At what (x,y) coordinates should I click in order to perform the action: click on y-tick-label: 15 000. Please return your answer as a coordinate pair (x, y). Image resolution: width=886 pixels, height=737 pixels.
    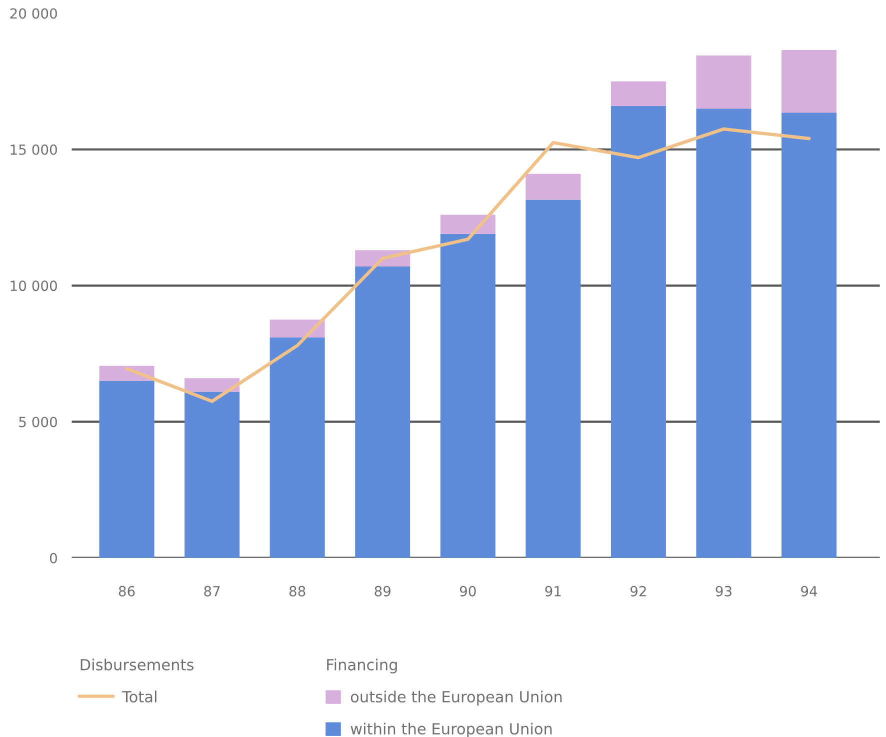
    Looking at the image, I should click on (33, 149).